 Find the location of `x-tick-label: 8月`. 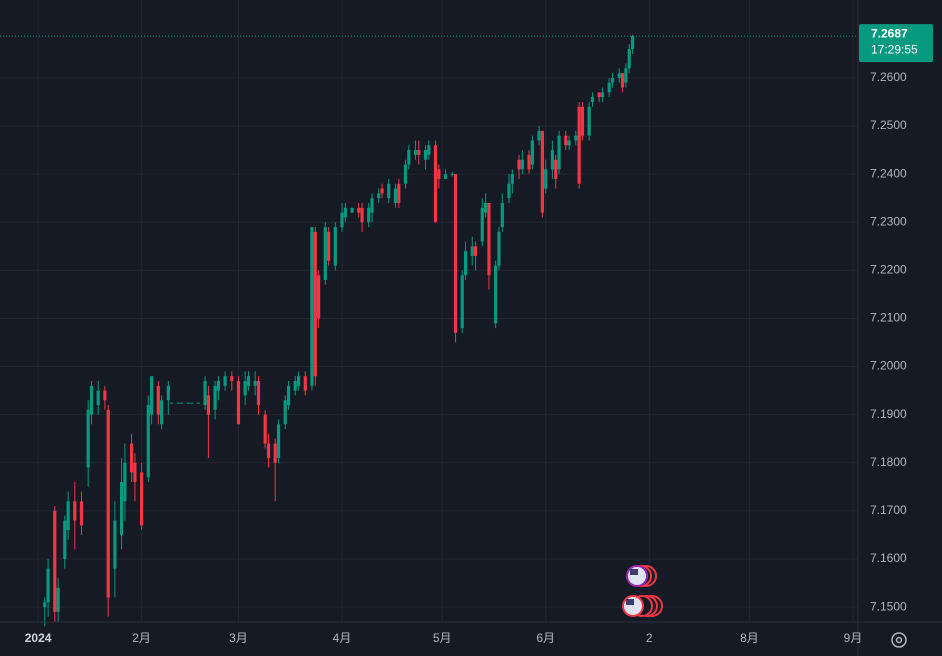

x-tick-label: 8月 is located at coordinates (749, 638).